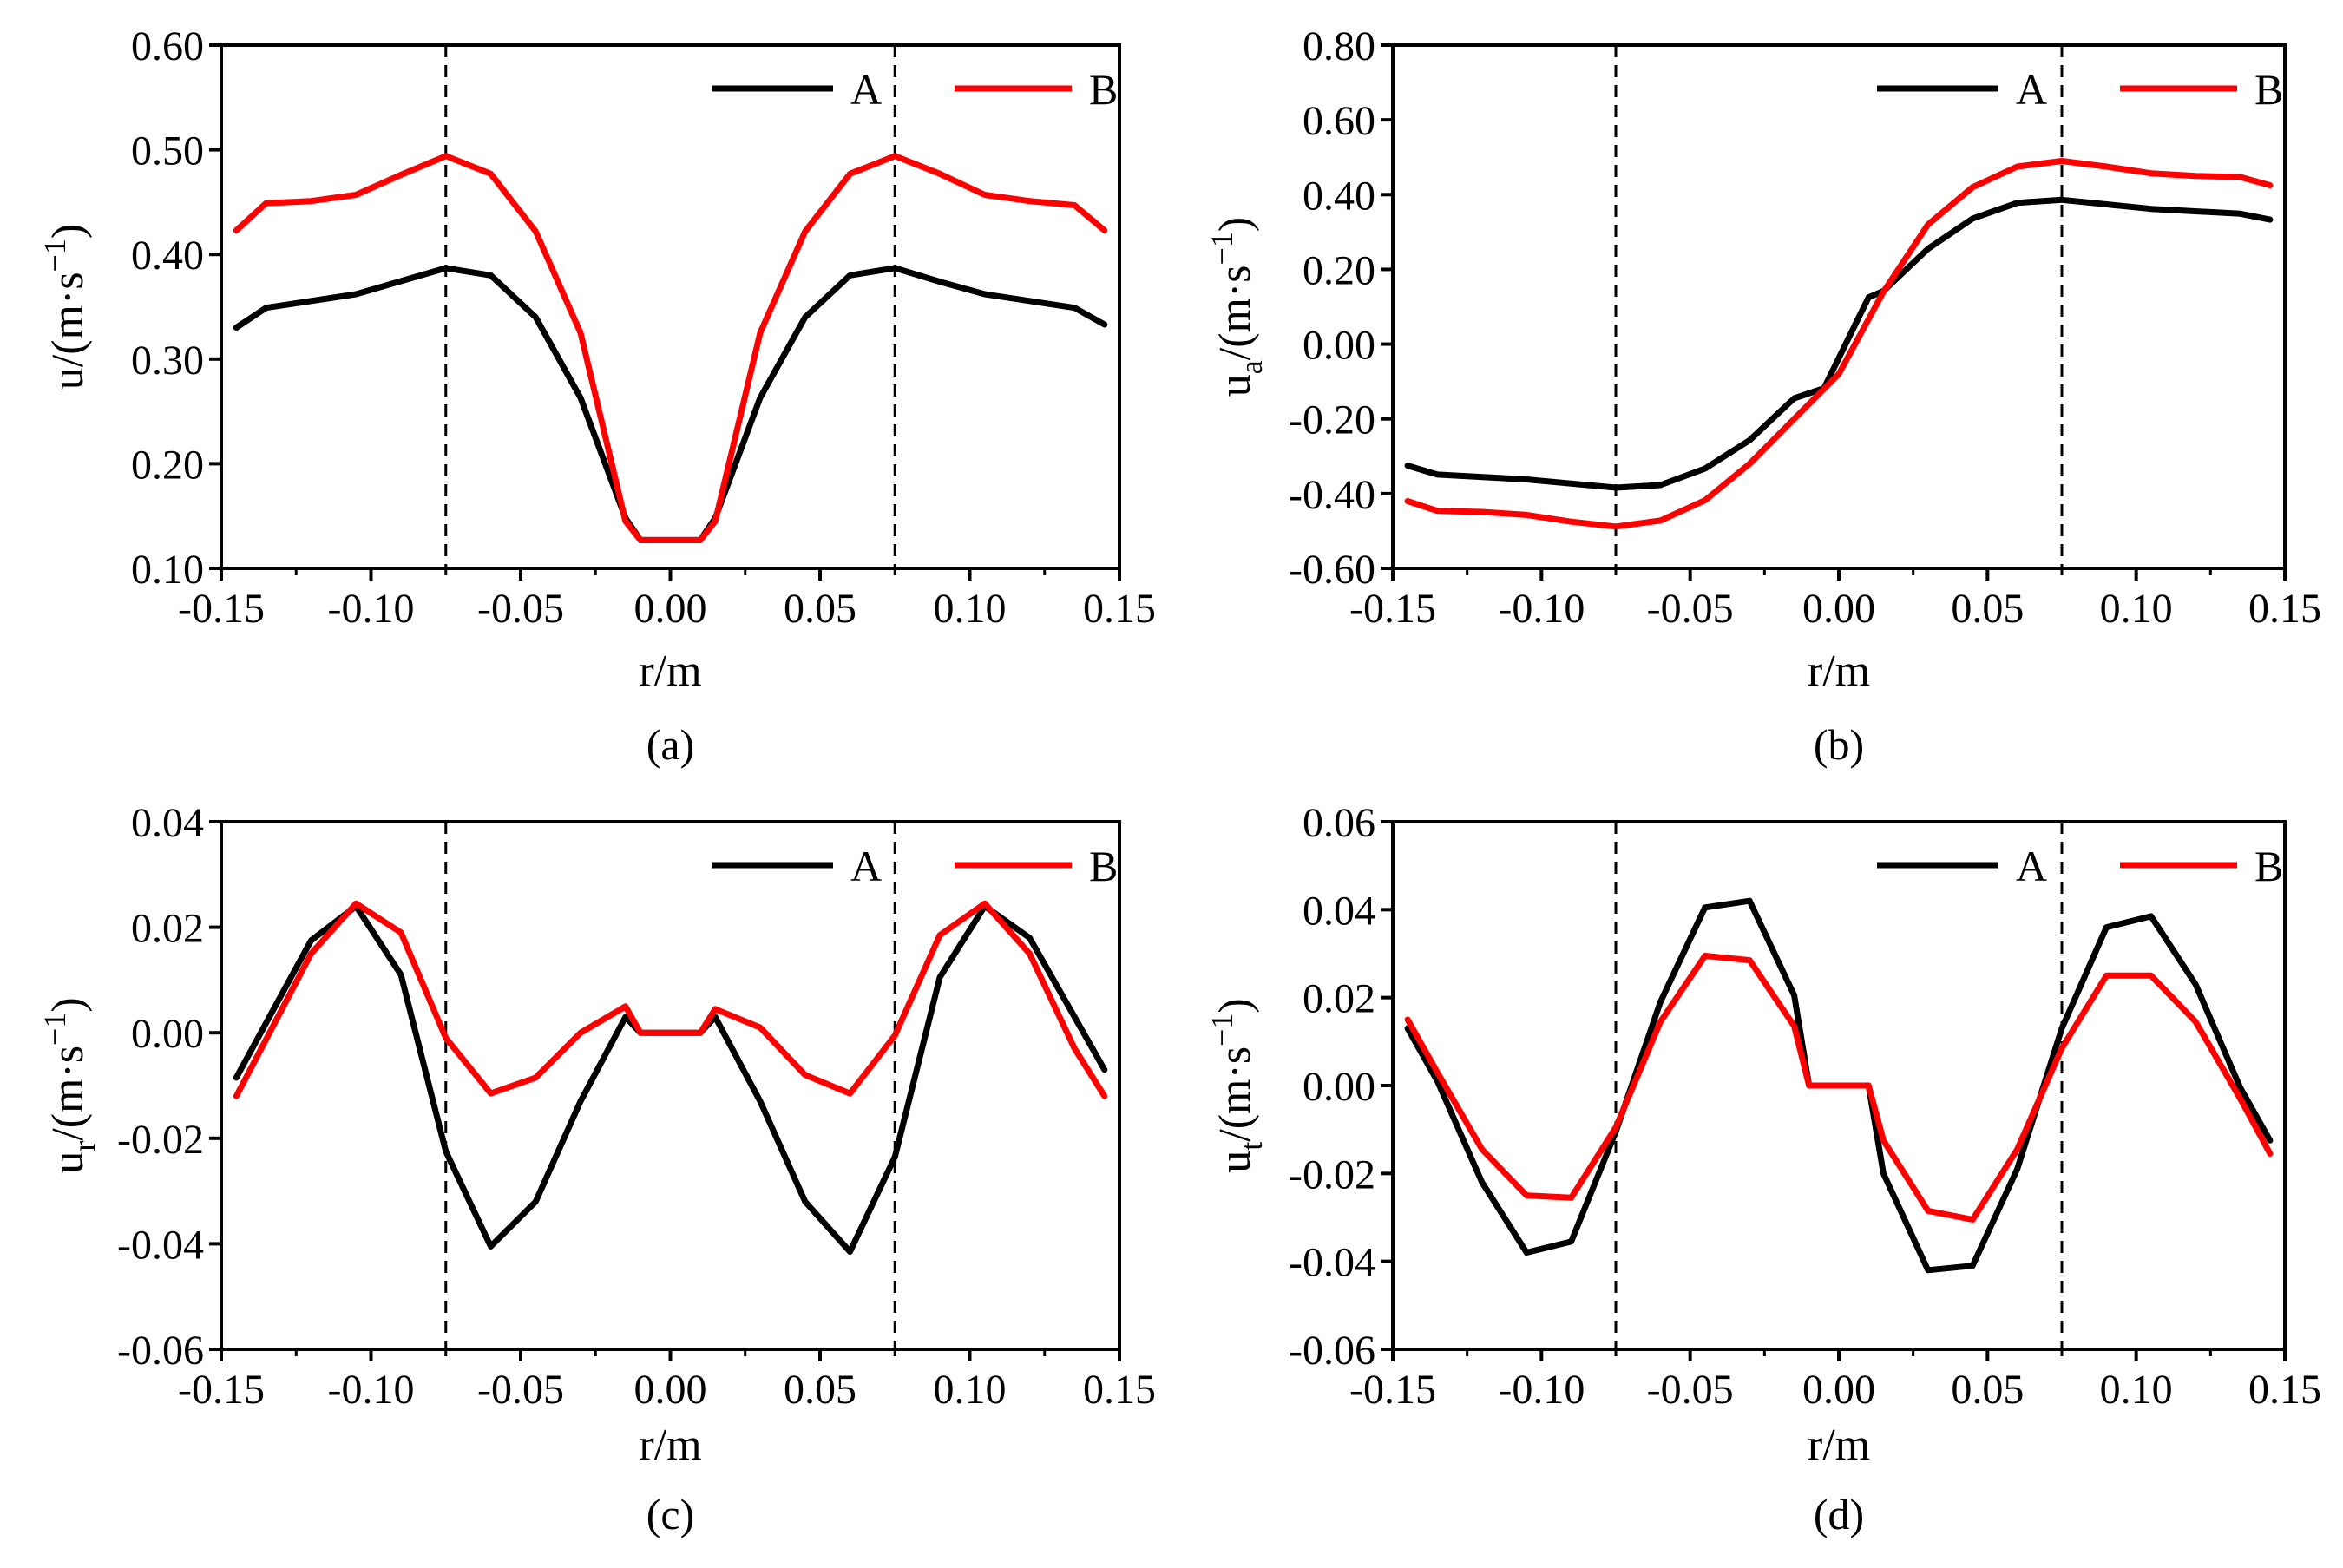  Describe the element at coordinates (1251, 1146) in the screenshot. I see `y-axis-title-subscript: t` at that location.